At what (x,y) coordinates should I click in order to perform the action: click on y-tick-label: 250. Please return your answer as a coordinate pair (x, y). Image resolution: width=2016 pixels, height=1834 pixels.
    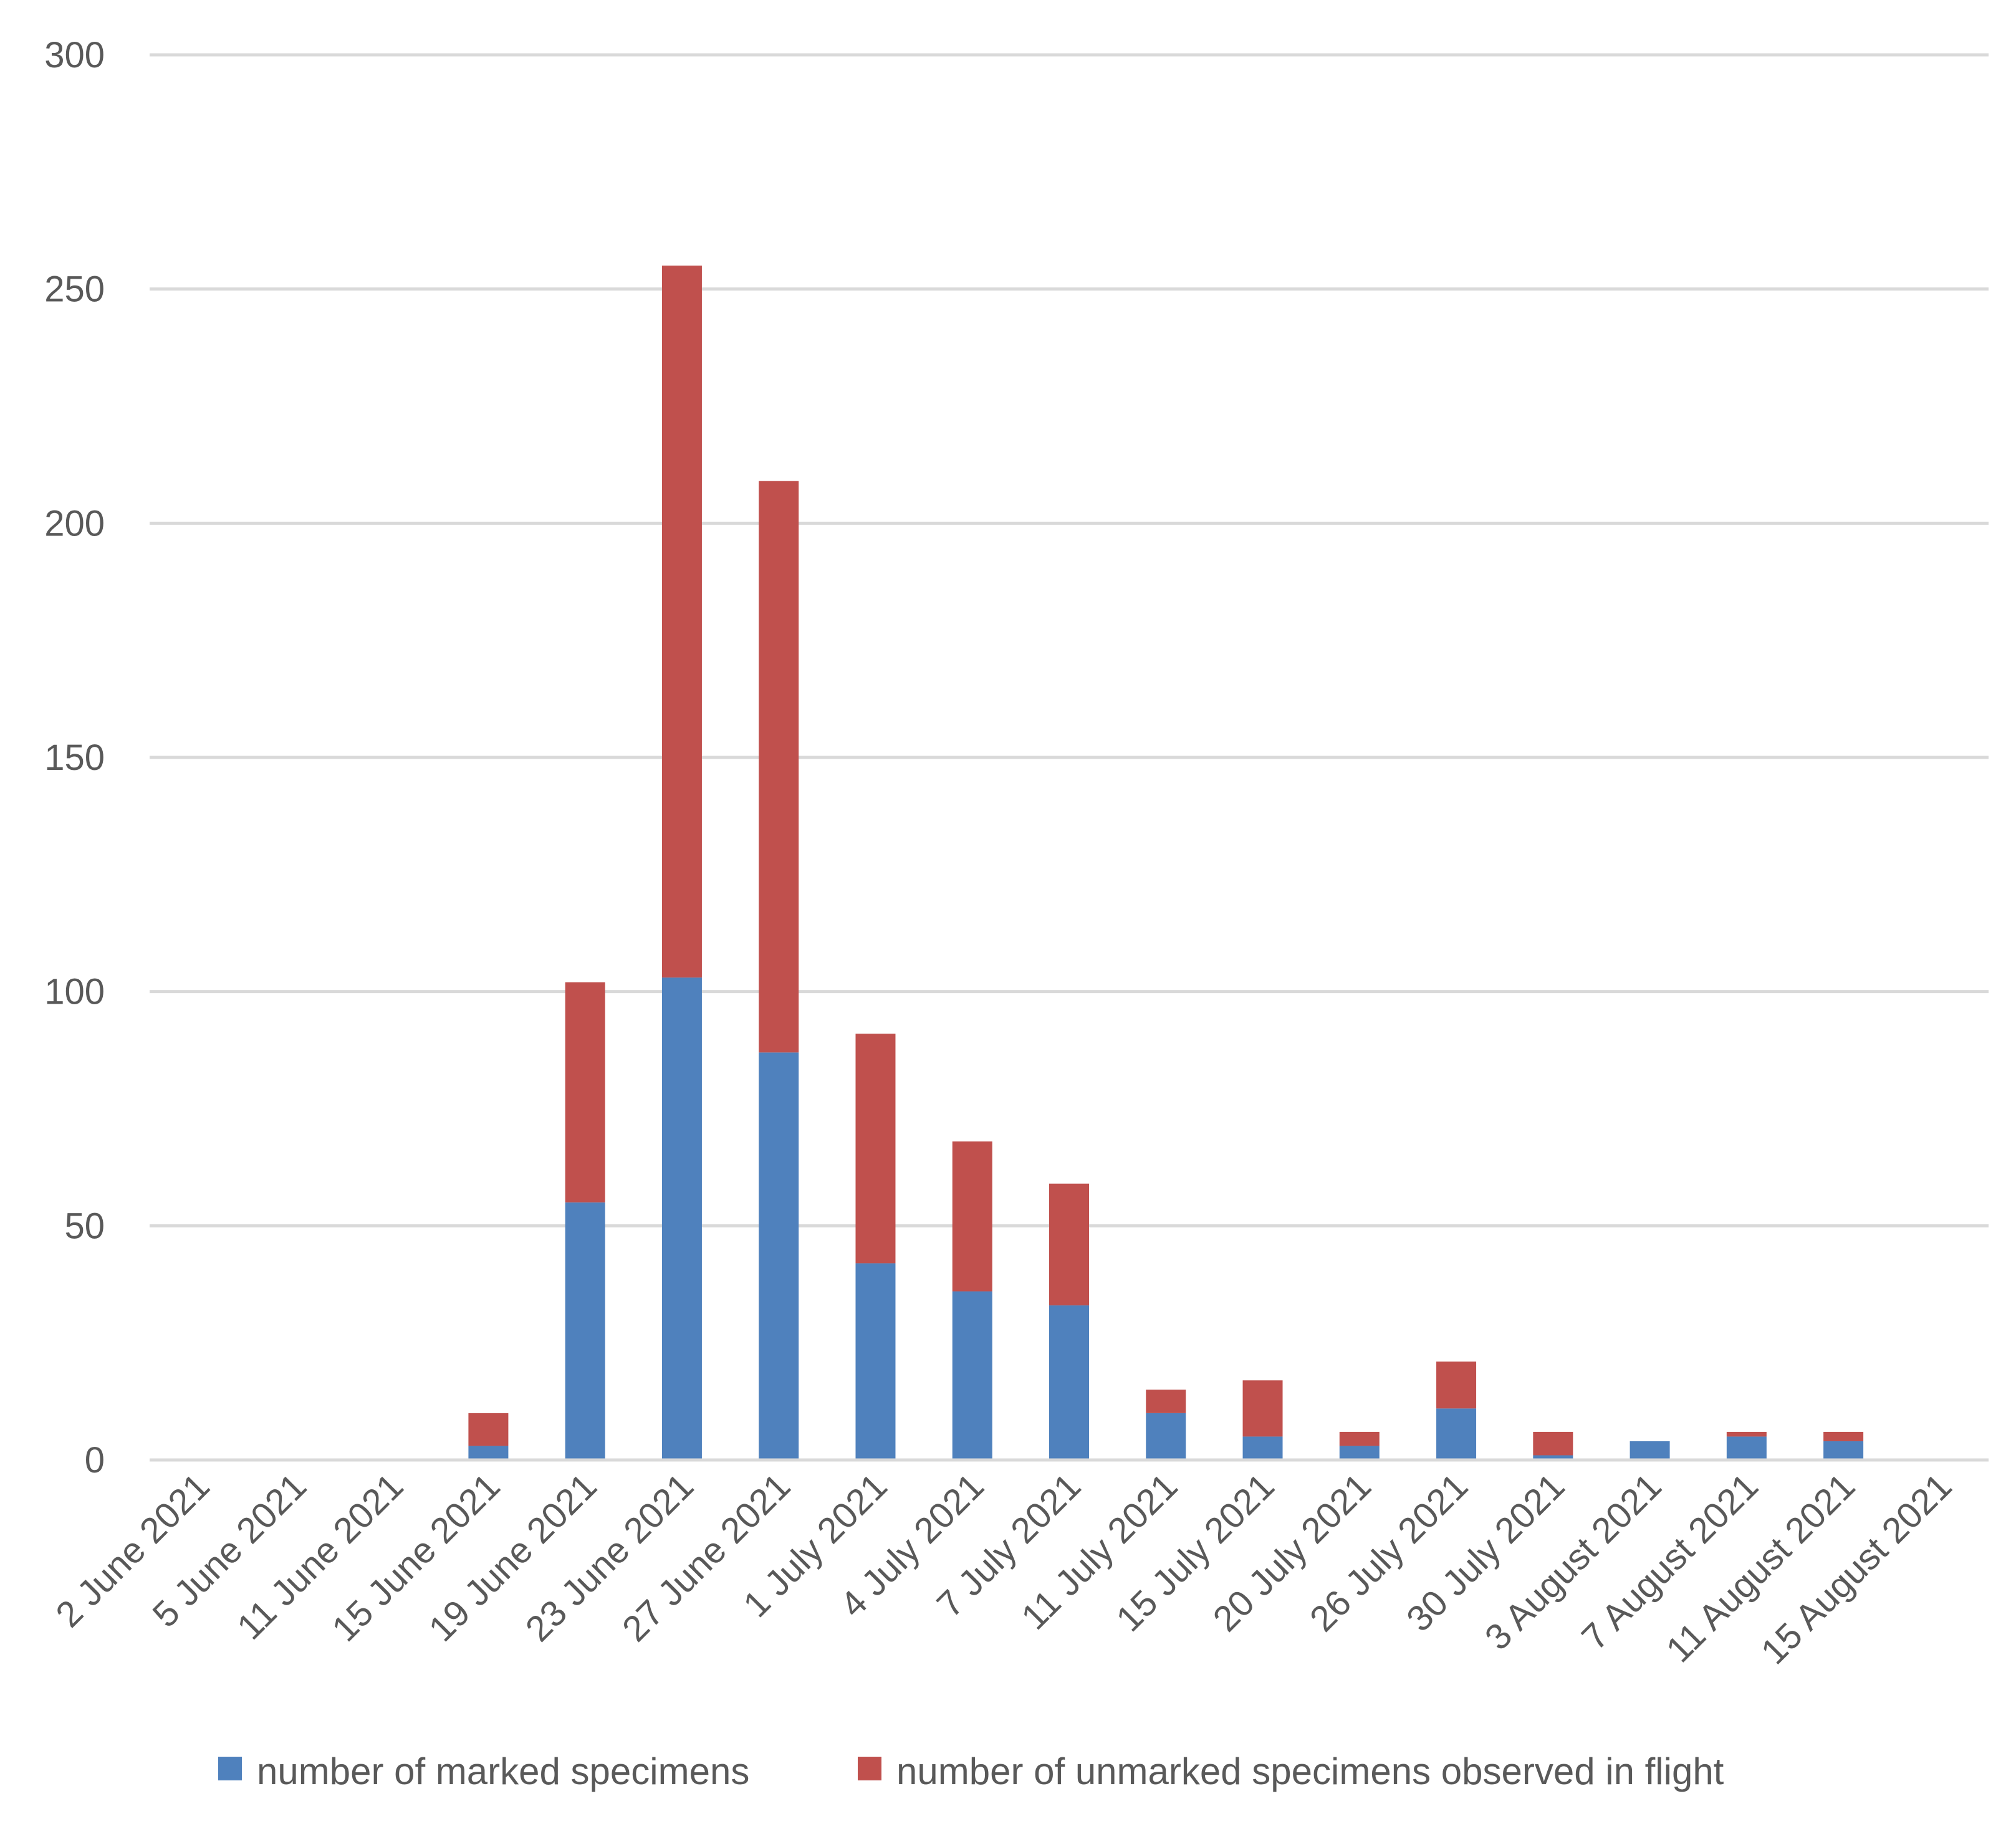
    Looking at the image, I should click on (74, 289).